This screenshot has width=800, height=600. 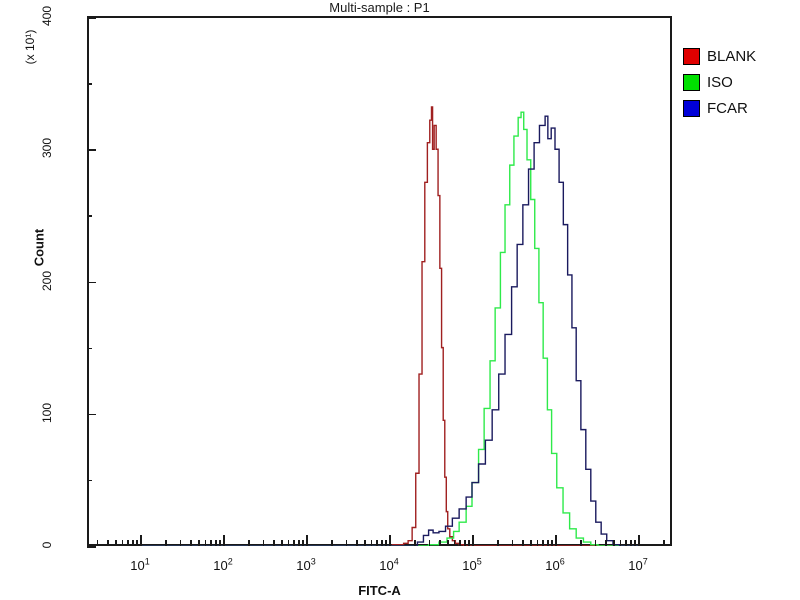 I want to click on x-axis-tick-label: 10⁵, so click(x=472, y=564).